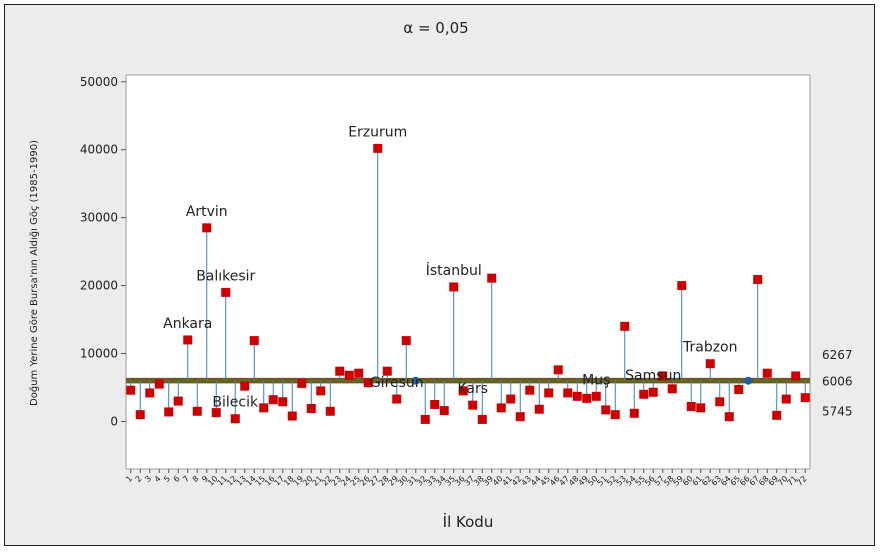 This screenshot has height=552, width=881. I want to click on point-label: Kars, so click(472, 389).